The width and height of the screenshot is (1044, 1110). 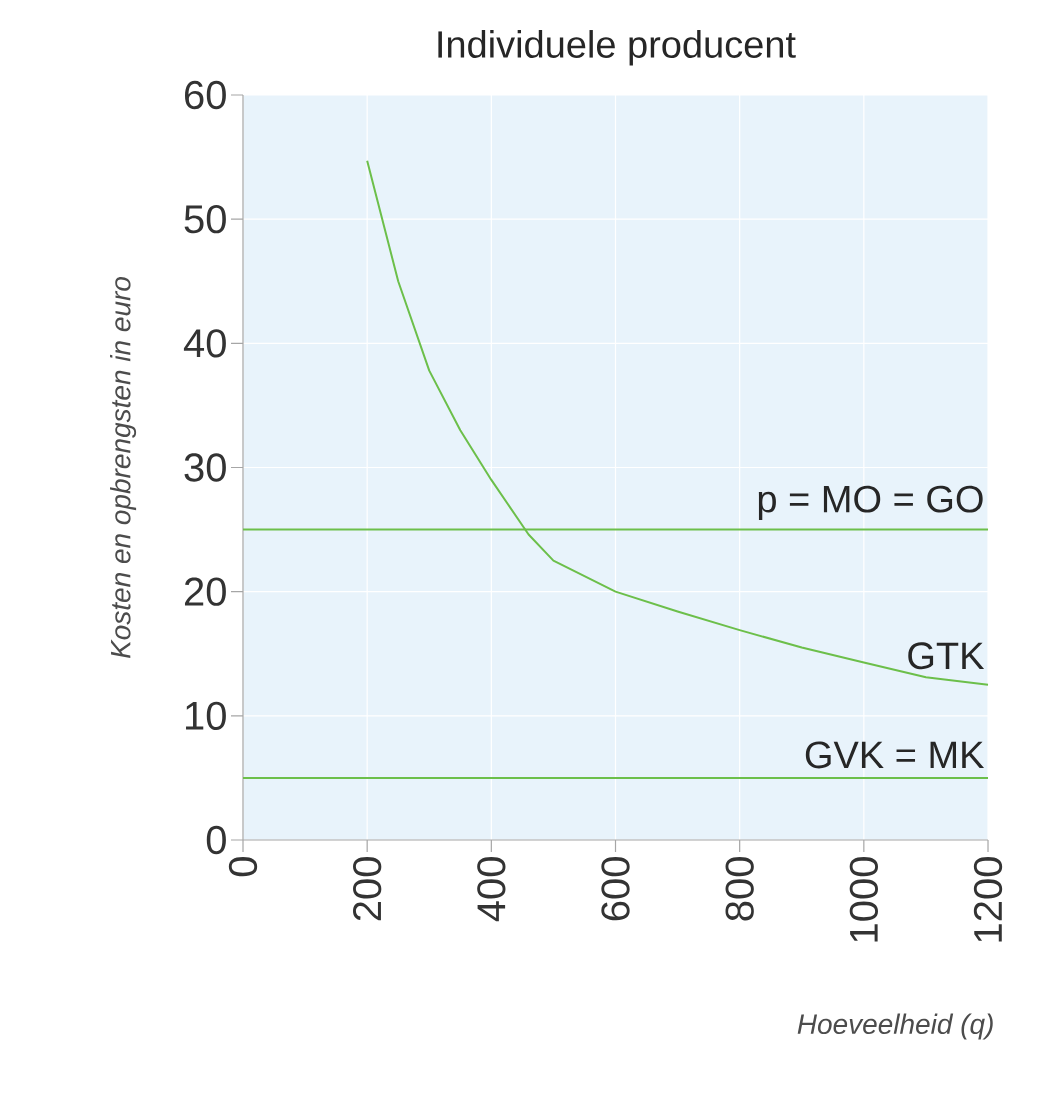 What do you see at coordinates (205, 591) in the screenshot?
I see `y-tick-label: 20` at bounding box center [205, 591].